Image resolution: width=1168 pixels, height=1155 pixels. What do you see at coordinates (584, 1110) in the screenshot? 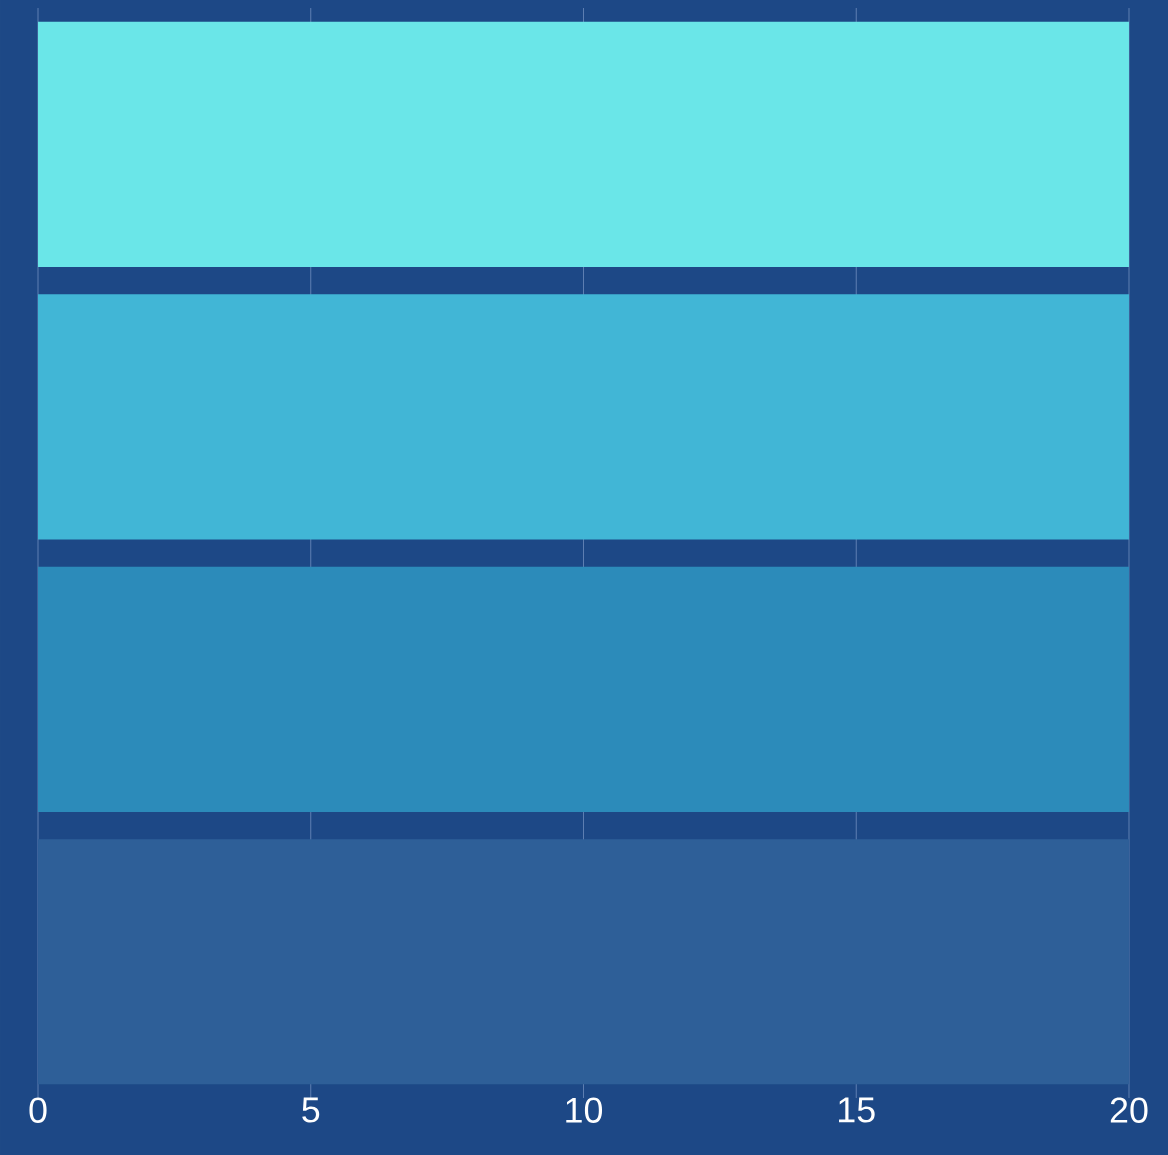
I see `x-tick-label: 10` at bounding box center [584, 1110].